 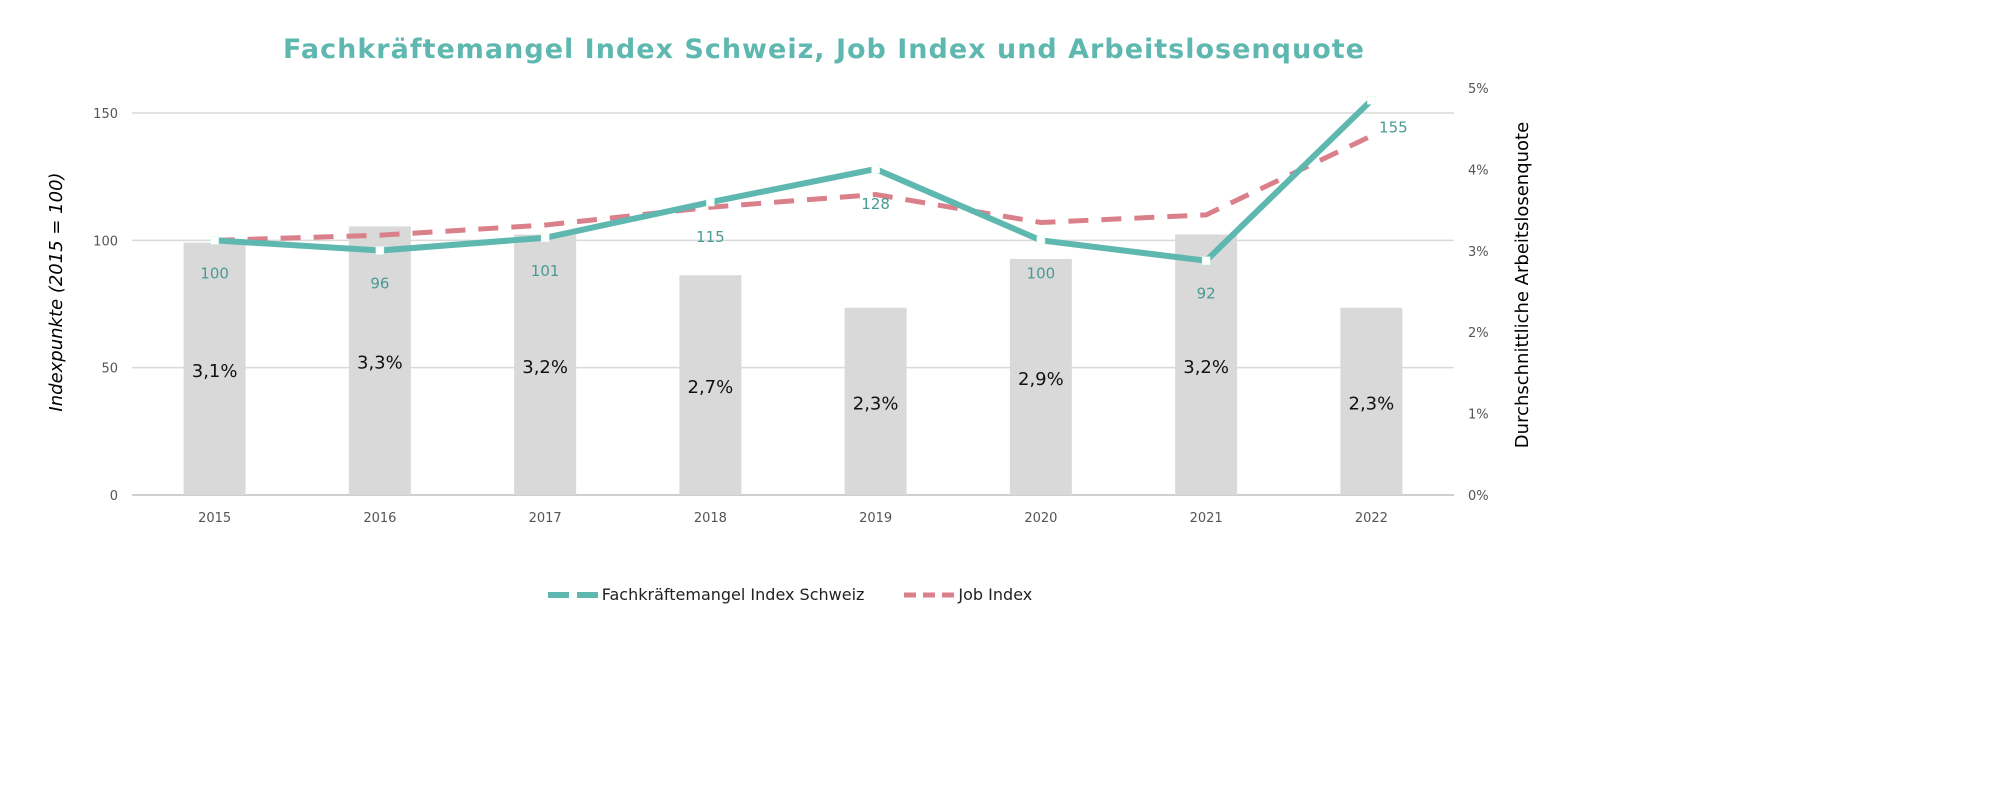 What do you see at coordinates (1206, 294) in the screenshot?
I see `data-label: 92` at bounding box center [1206, 294].